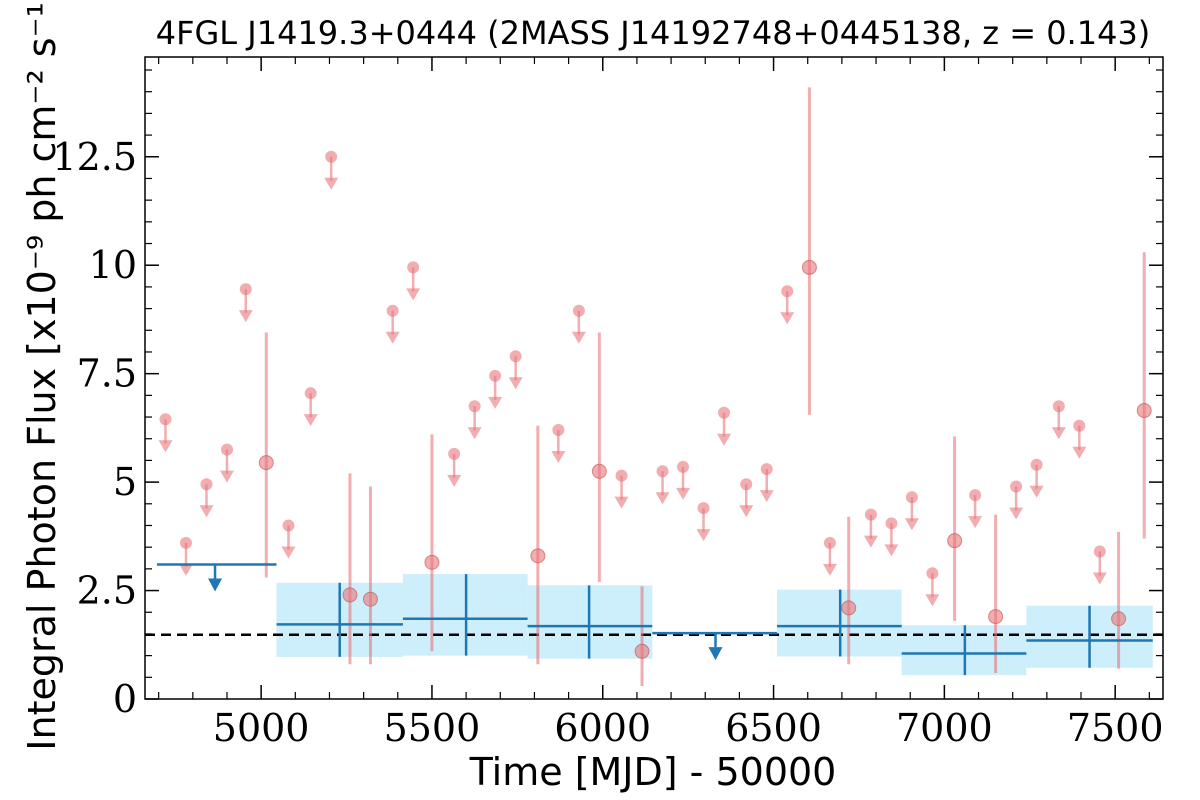 The image size is (1200, 800). I want to click on x-tick-label: 7500, so click(1115, 728).